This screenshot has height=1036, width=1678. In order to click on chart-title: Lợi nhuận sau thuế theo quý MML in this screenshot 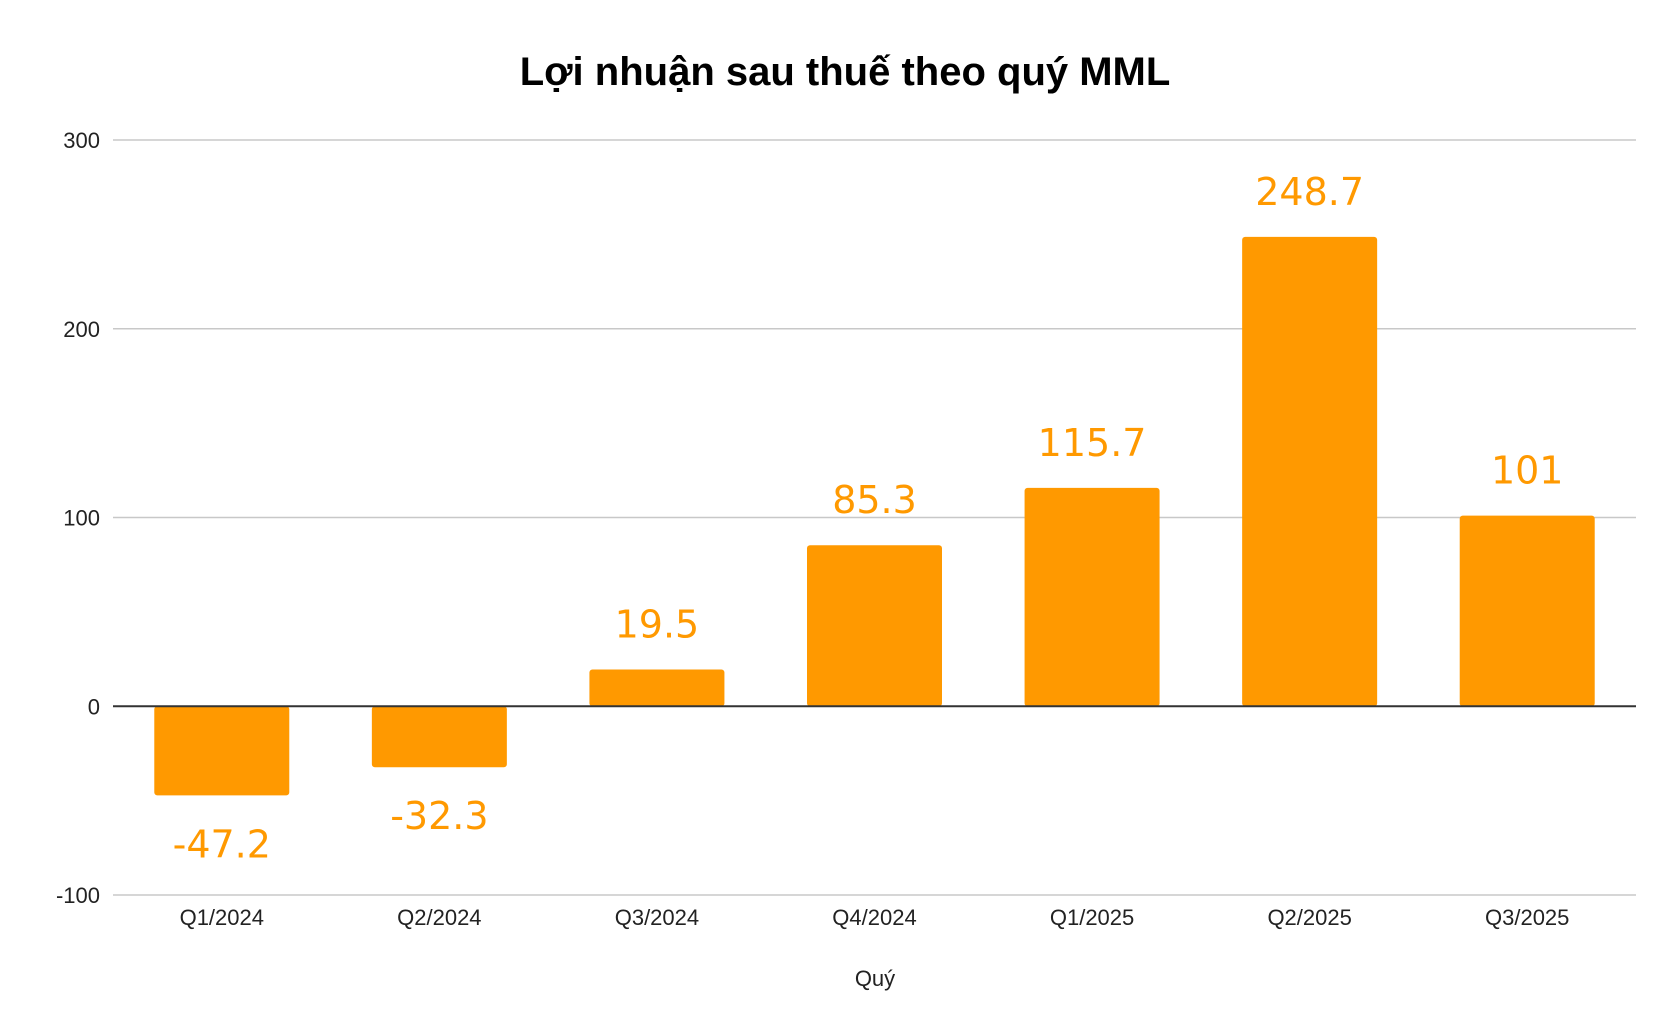, I will do `click(845, 72)`.